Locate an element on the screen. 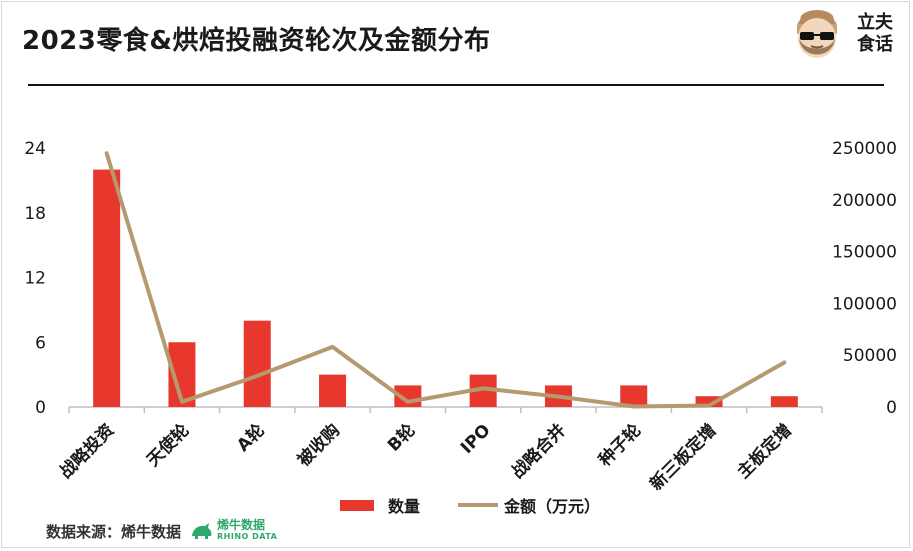 Image resolution: width=913 pixels, height=551 pixels. legend-swatch-bar is located at coordinates (357, 505).